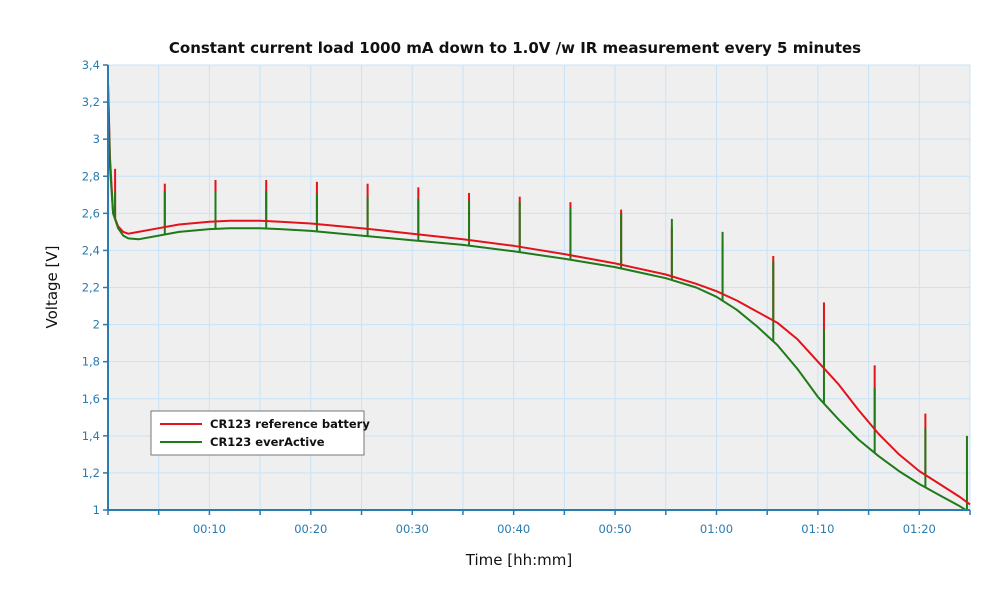 Image resolution: width=1000 pixels, height=594 pixels. What do you see at coordinates (919, 529) in the screenshot?
I see `x-tick-label: 01:20` at bounding box center [919, 529].